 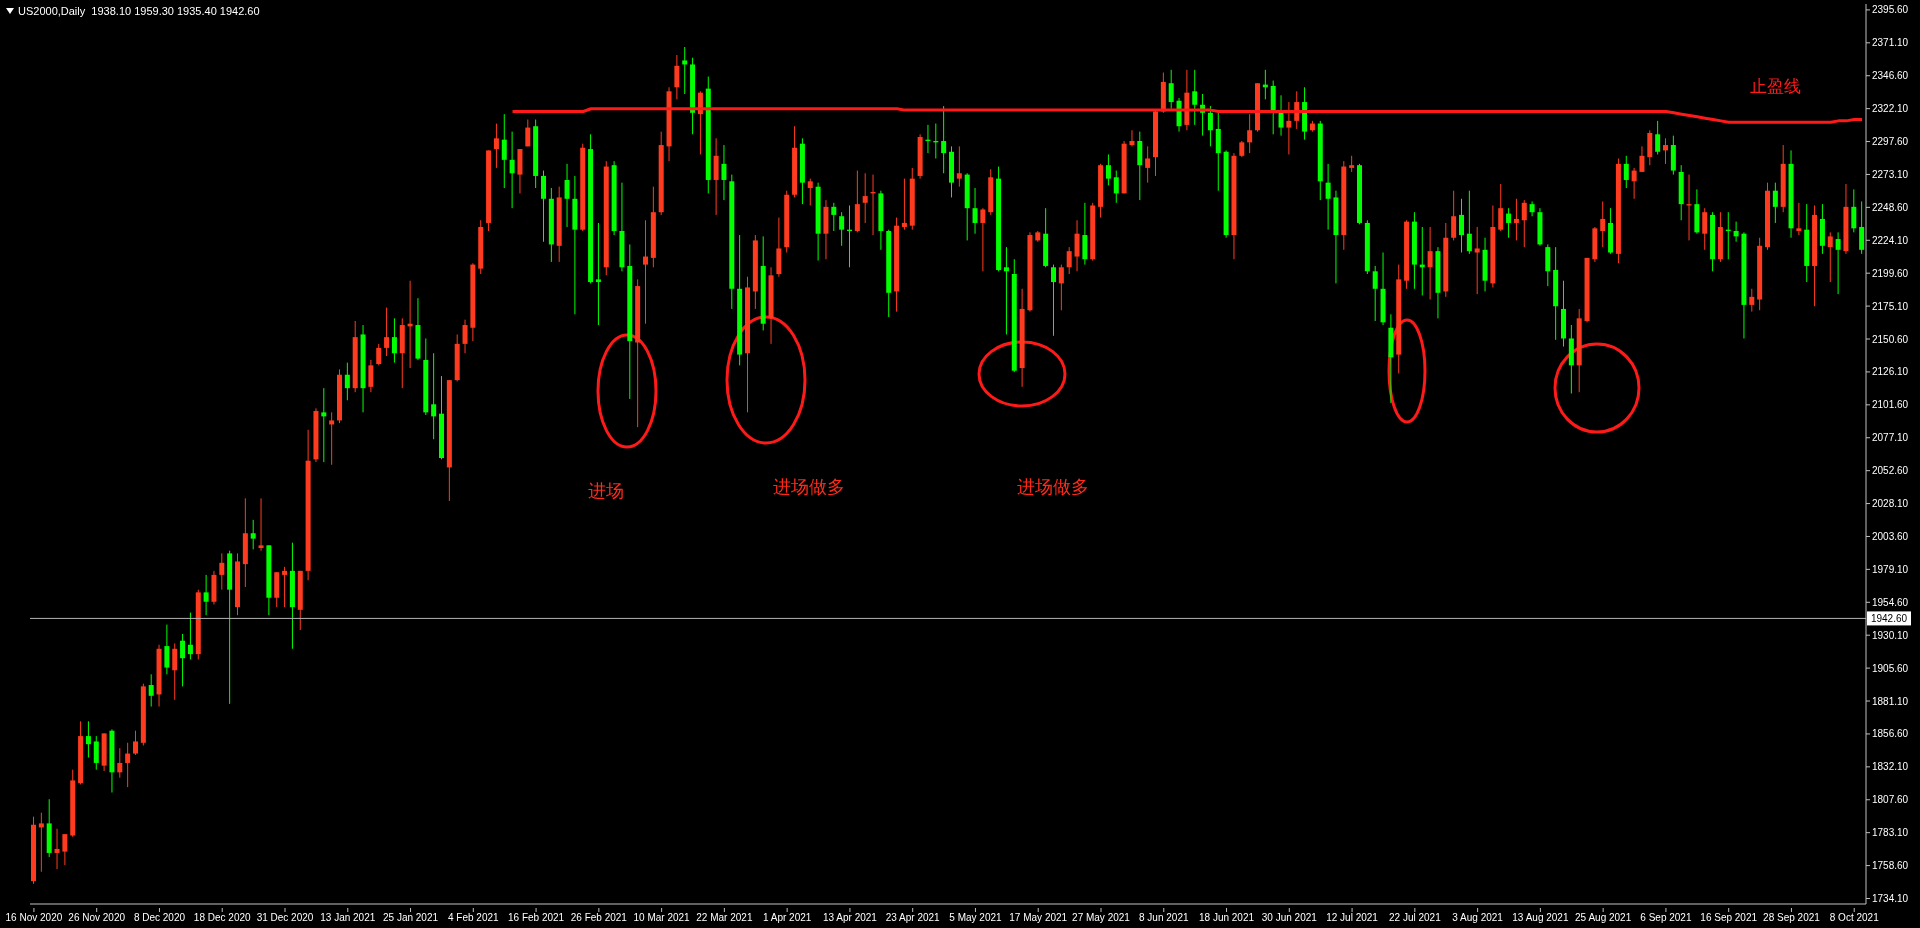 What do you see at coordinates (1890, 471) in the screenshot?
I see `y-tick-label: 2052.60` at bounding box center [1890, 471].